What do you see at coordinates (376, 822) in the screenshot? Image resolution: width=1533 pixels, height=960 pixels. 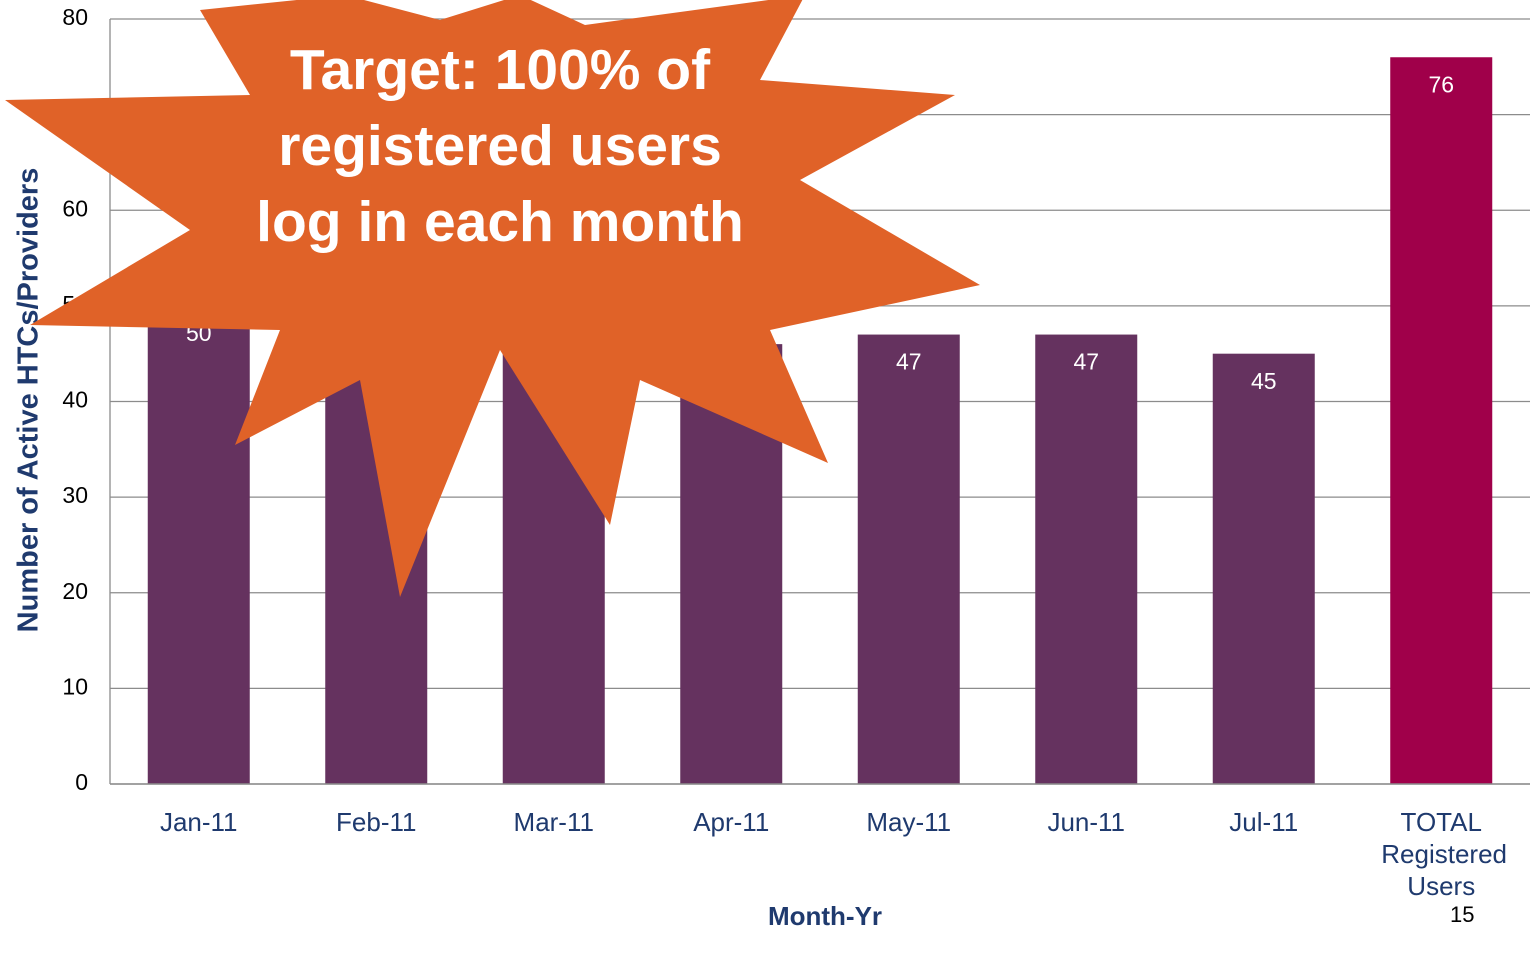 I see `x-tick-label: Feb-11` at bounding box center [376, 822].